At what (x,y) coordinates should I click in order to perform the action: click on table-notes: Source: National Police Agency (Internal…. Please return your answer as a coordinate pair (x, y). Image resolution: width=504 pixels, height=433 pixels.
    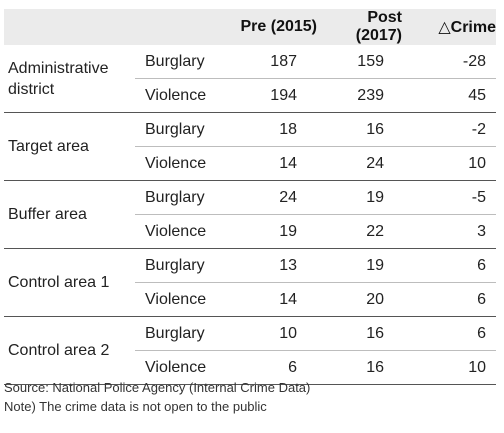
    Looking at the image, I should click on (157, 397).